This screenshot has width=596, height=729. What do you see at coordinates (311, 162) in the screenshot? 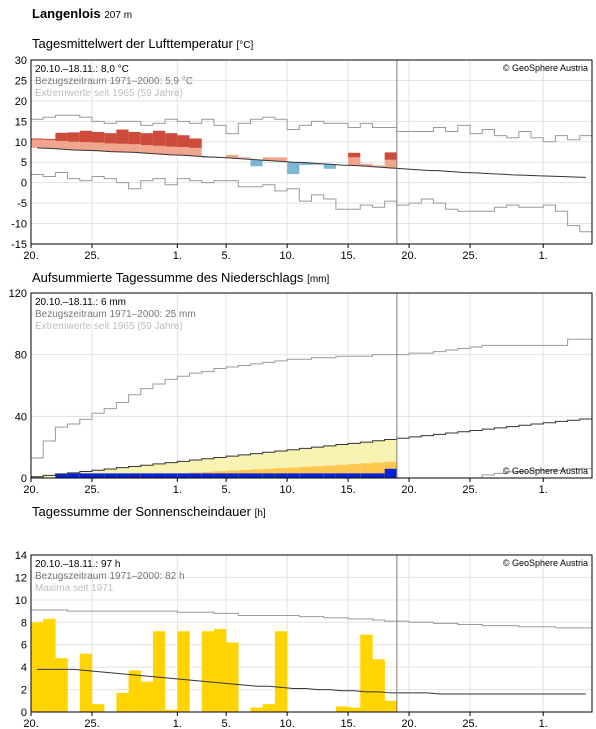
I see `temperature-normal-line` at bounding box center [311, 162].